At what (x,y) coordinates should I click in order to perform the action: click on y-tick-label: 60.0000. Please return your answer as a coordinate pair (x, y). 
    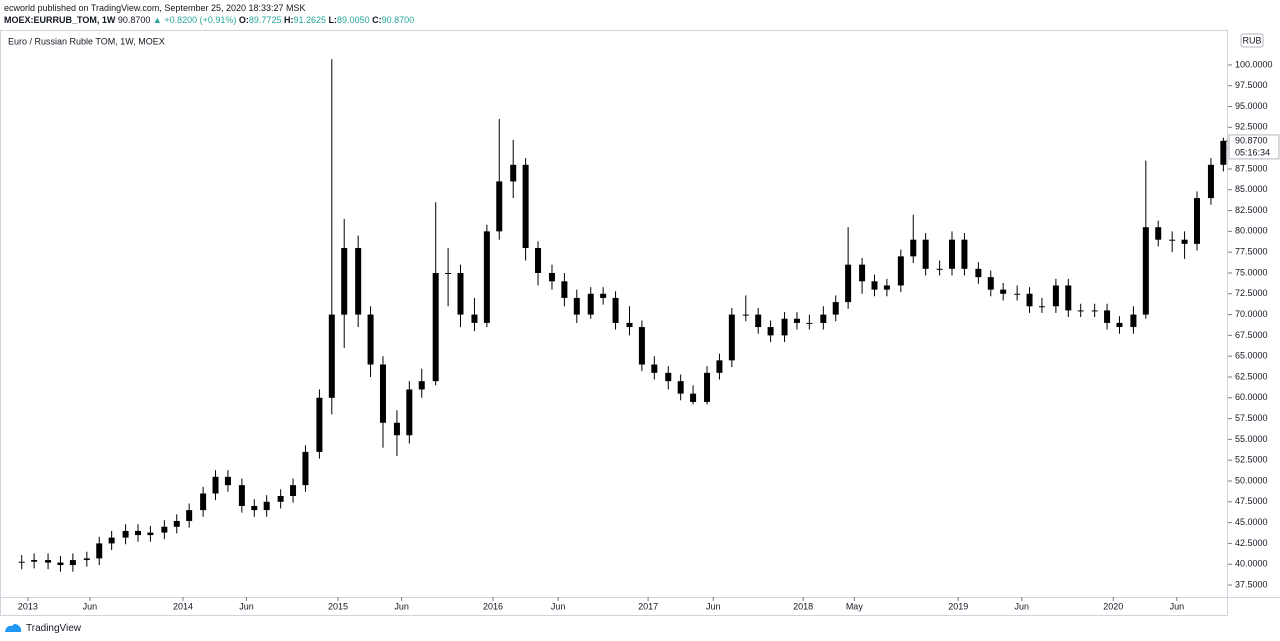
    Looking at the image, I should click on (1251, 397).